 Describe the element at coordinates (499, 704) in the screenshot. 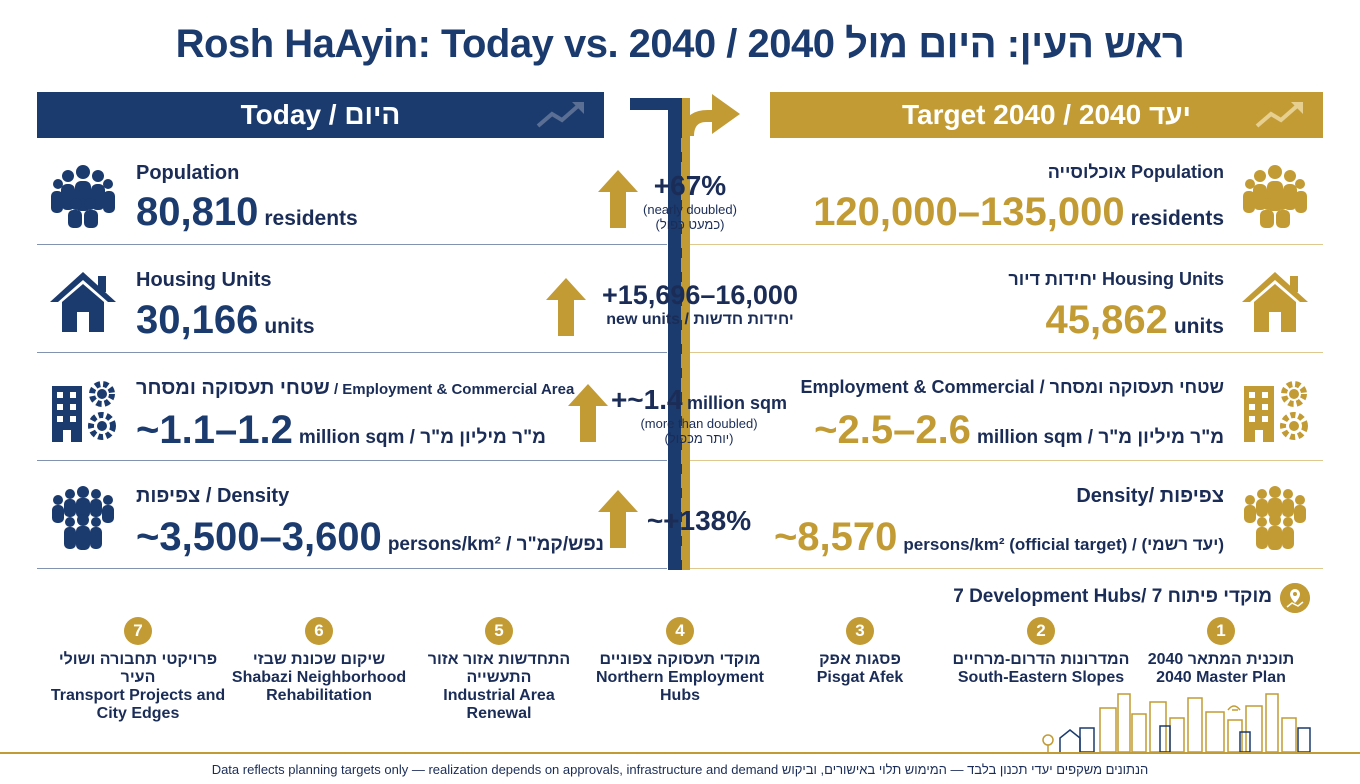

I see `hub-name-en: Industrial Area Renewal` at that location.